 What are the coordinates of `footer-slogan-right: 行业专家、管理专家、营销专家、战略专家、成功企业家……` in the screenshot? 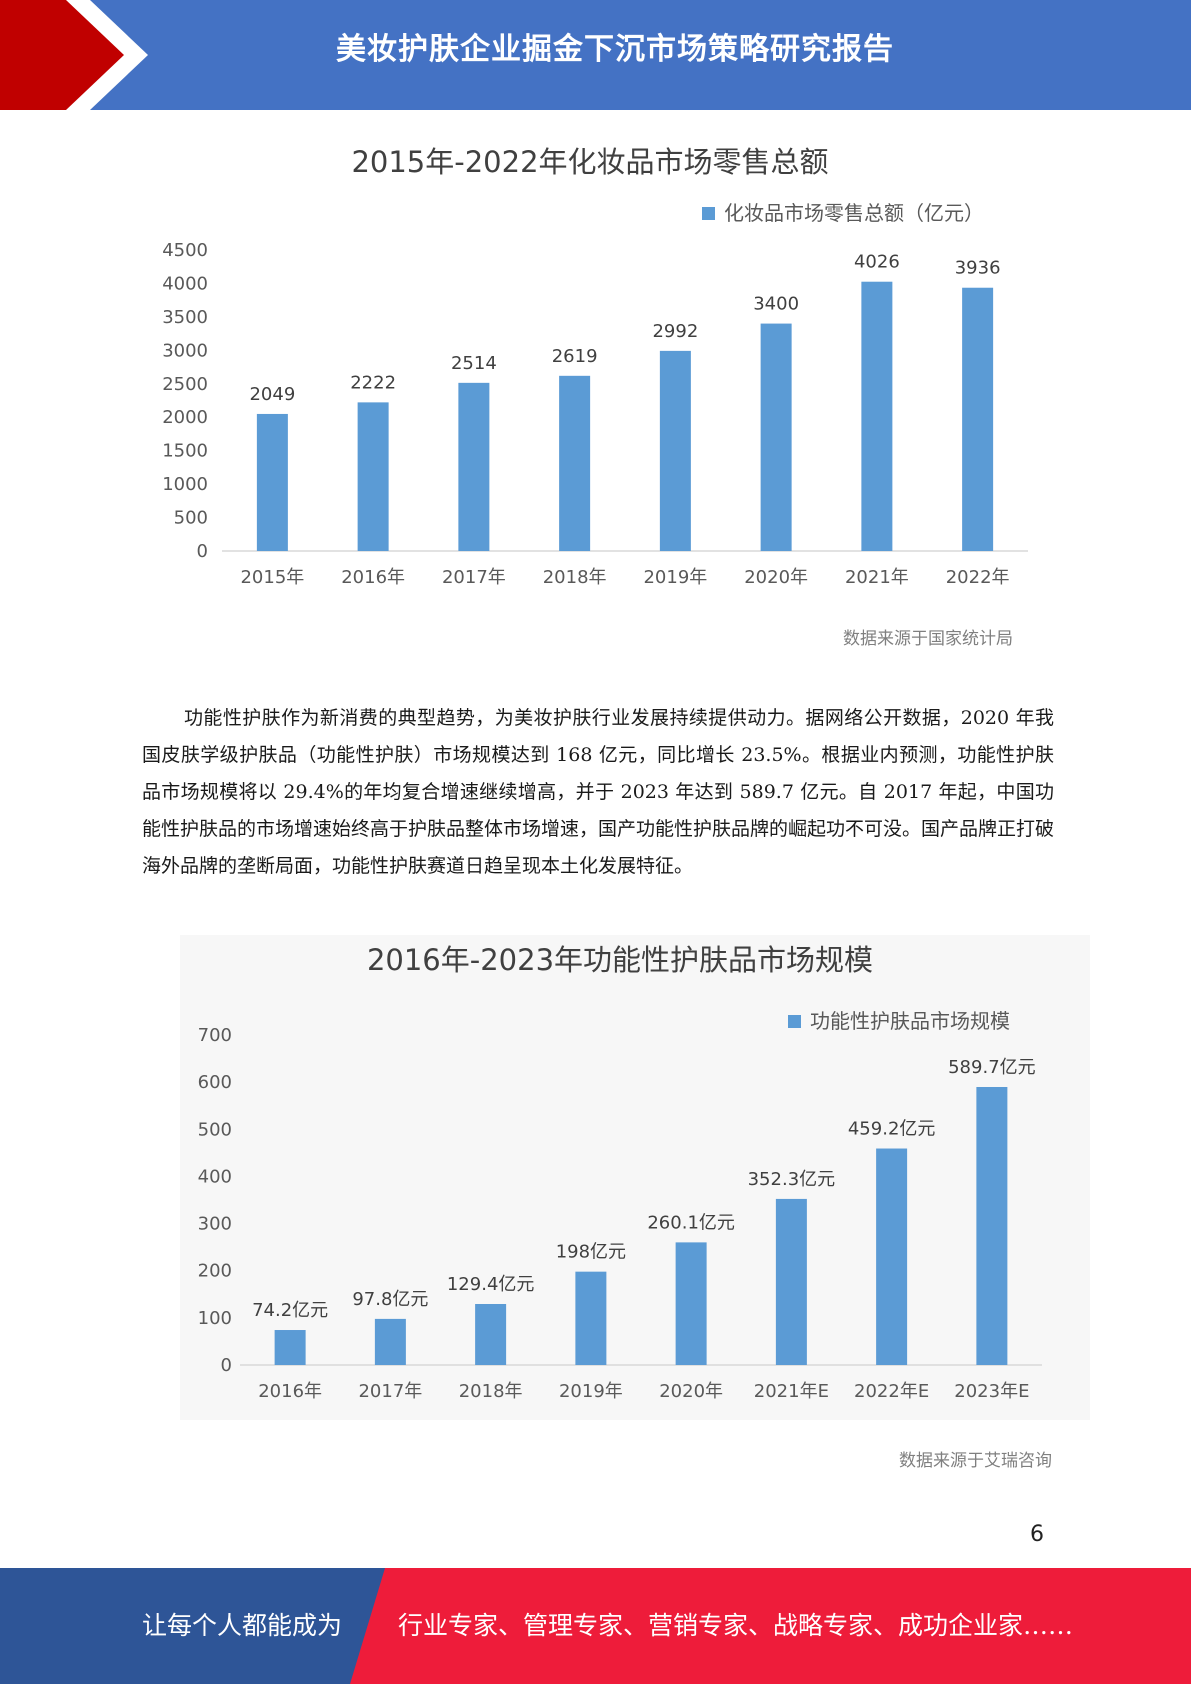 It's located at (736, 1625).